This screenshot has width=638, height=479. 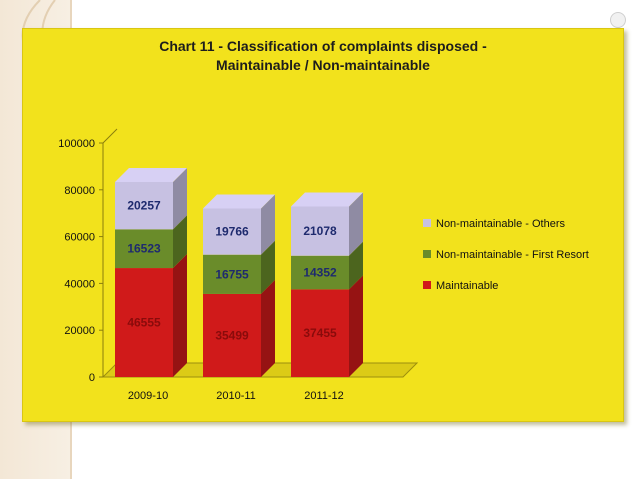 What do you see at coordinates (148, 396) in the screenshot?
I see `x-category-label: 2009-10` at bounding box center [148, 396].